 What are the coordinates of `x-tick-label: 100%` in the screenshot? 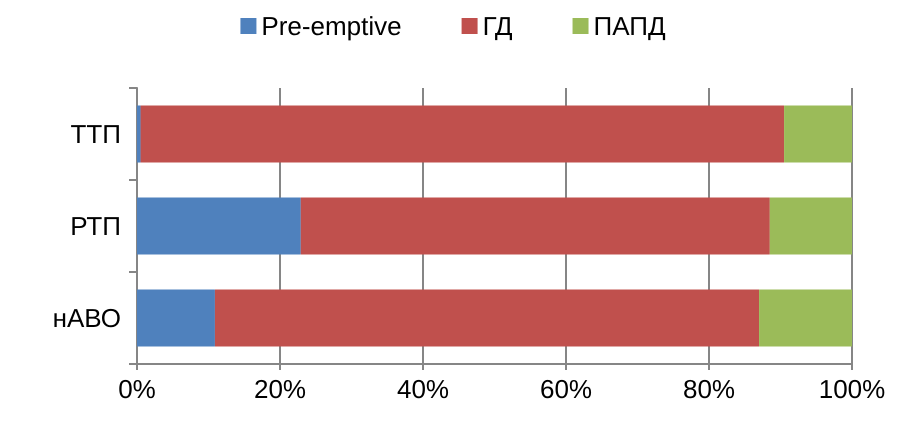 It's located at (852, 389).